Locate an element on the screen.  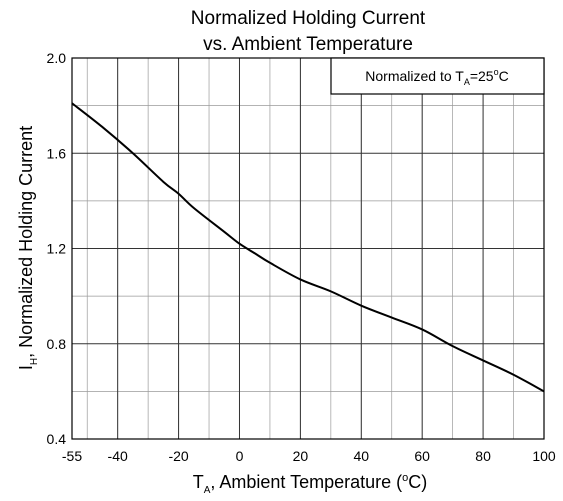
x-axis-label: TA, Ambient Temperature (oC) is located at coordinates (310, 484).